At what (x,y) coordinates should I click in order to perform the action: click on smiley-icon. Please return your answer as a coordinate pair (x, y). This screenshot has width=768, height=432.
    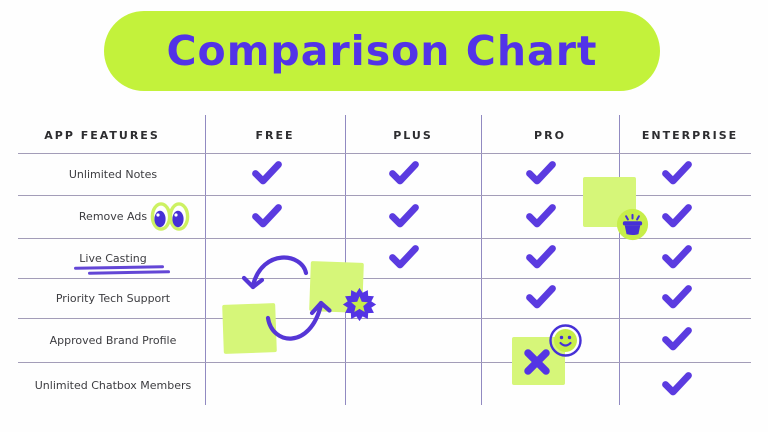
    Looking at the image, I should click on (565, 340).